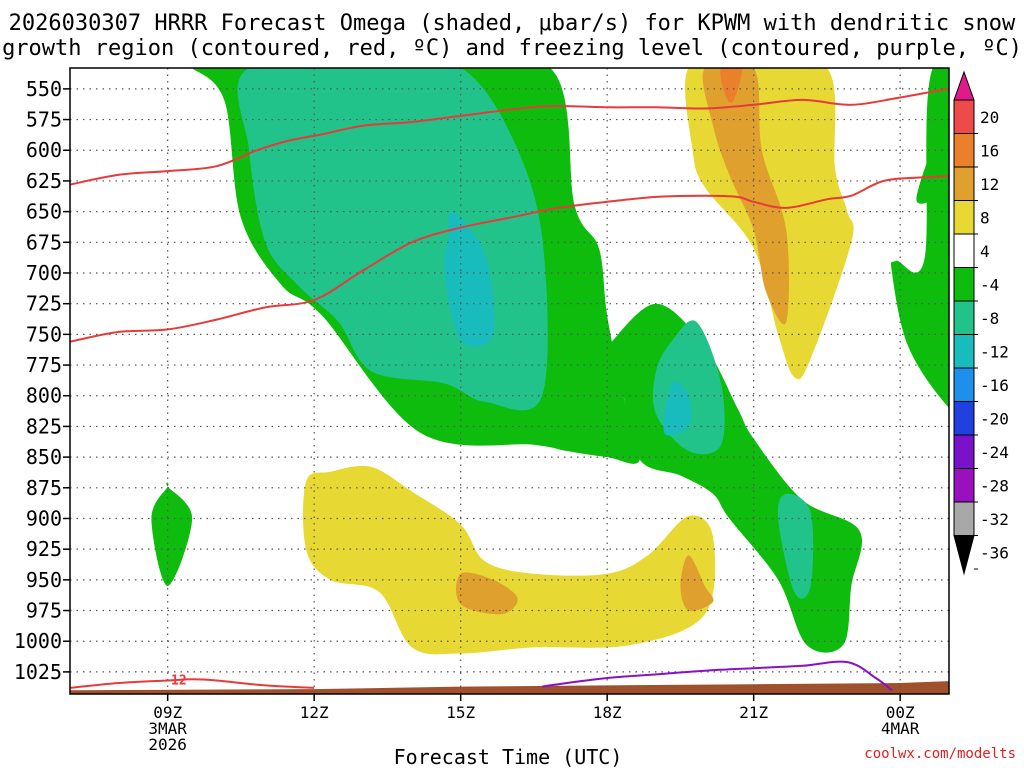 The height and width of the screenshot is (768, 1024). What do you see at coordinates (44, 518) in the screenshot?
I see `y-tick-label-900: 900` at bounding box center [44, 518].